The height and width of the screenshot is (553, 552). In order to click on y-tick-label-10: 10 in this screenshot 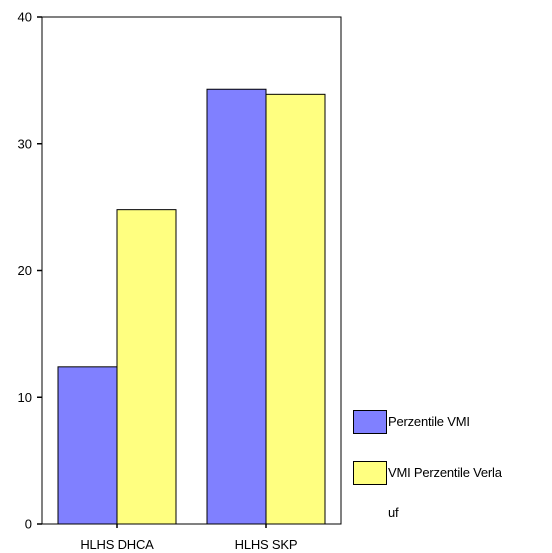, I will do `click(25, 397)`.